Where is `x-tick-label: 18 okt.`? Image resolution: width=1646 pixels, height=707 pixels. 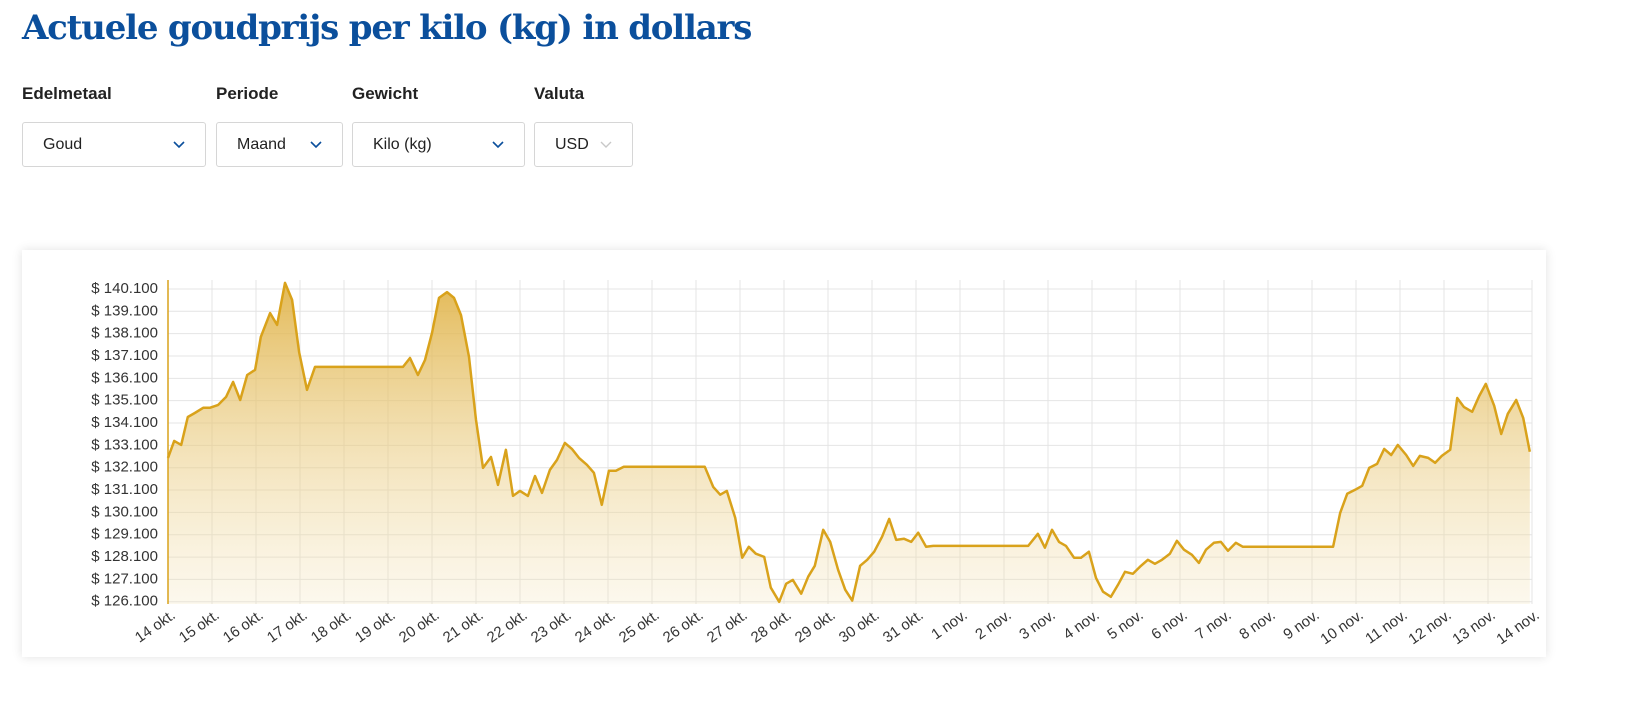 x-tick-label: 18 okt. is located at coordinates (331, 627).